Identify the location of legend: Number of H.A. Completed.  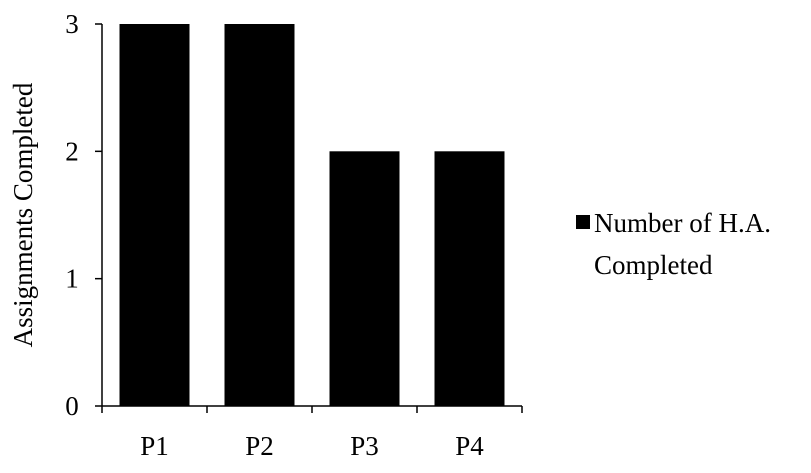
(673, 244).